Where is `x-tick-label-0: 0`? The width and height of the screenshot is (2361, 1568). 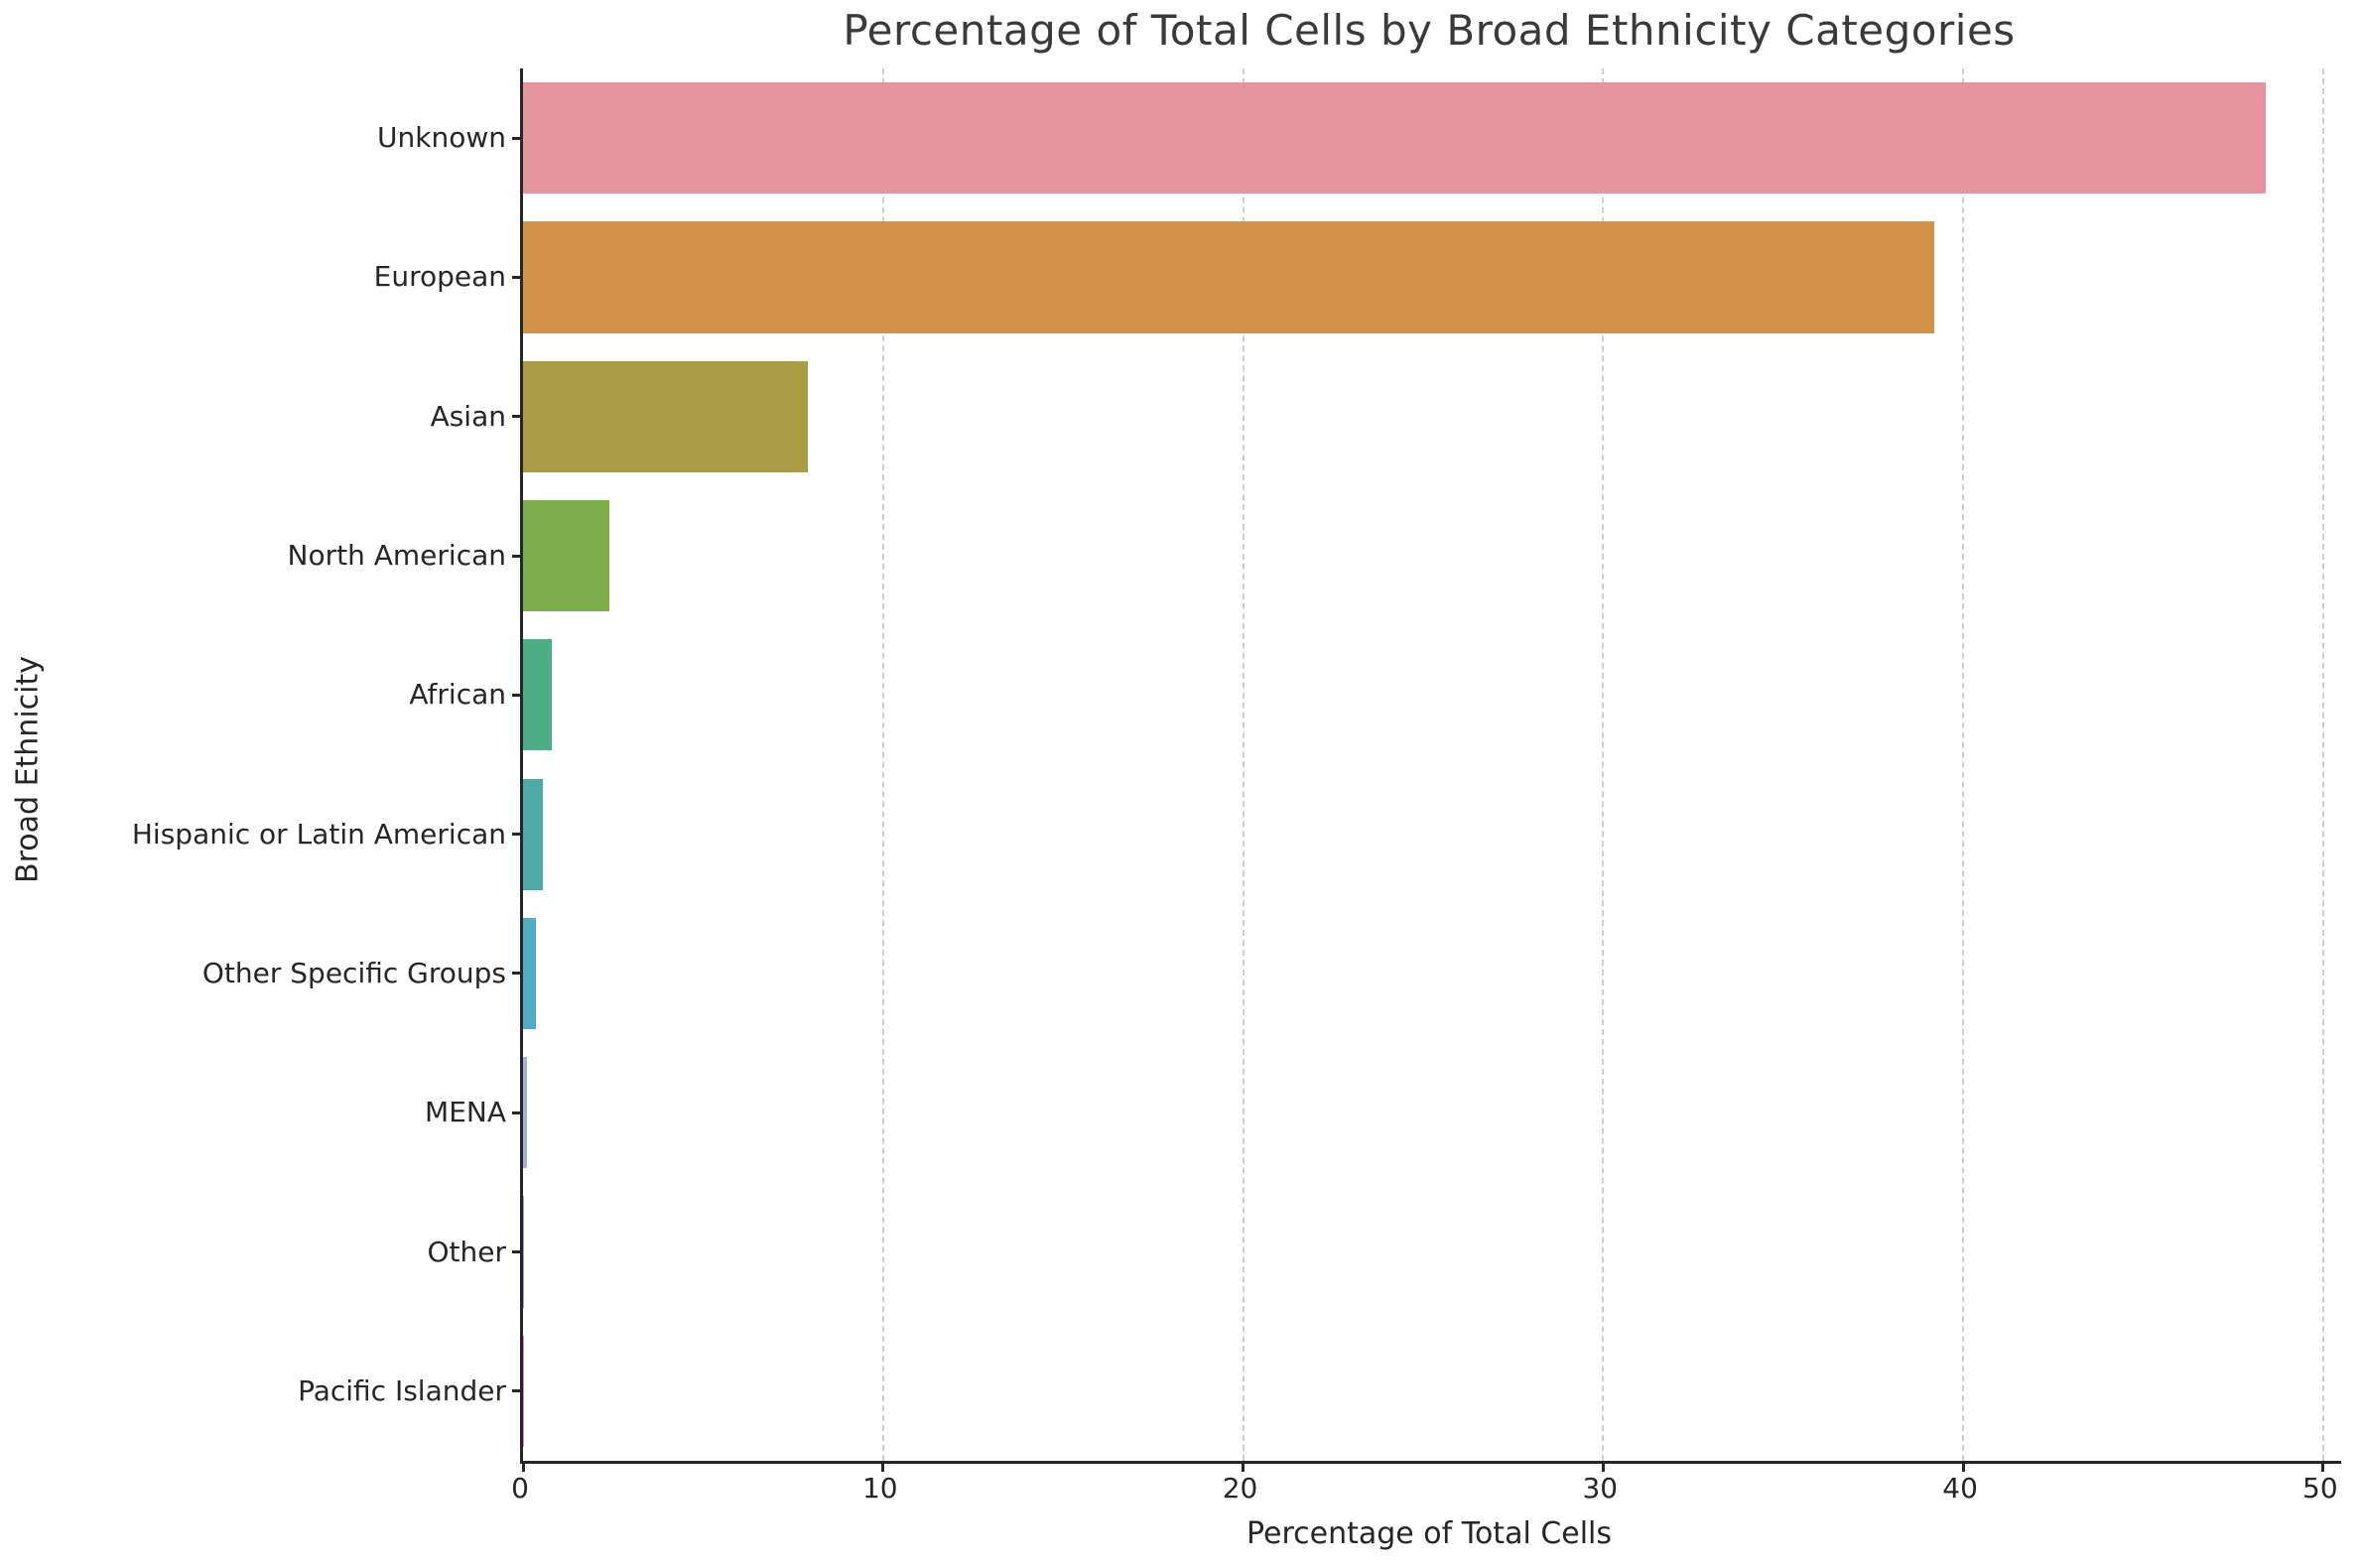 x-tick-label-0: 0 is located at coordinates (520, 1488).